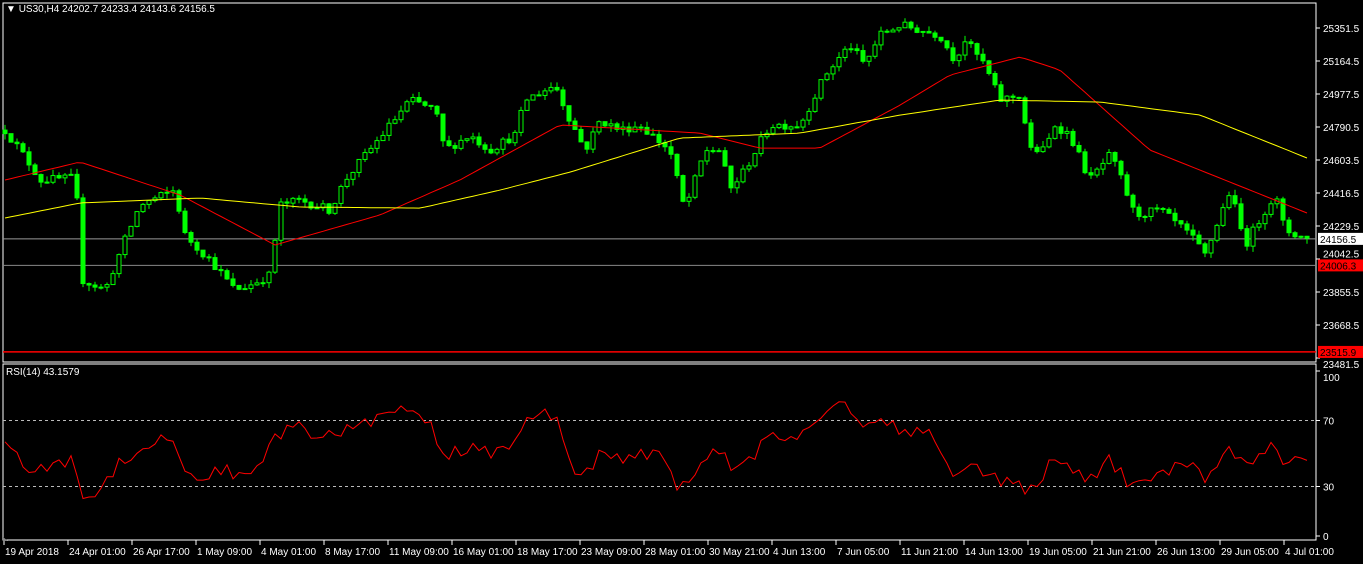  I want to click on time-tick-label: 4 Jul 01:00, so click(1309, 552).